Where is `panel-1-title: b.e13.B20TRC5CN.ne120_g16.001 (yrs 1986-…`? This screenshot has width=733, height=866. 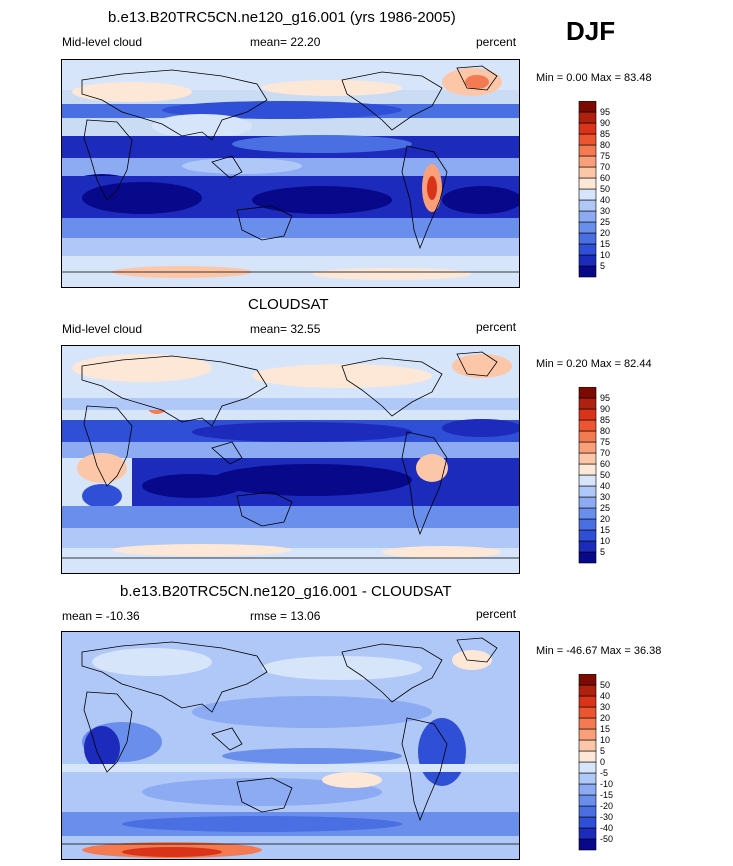
panel-1-title: b.e13.B20TRC5CN.ne120_g16.001 (yrs 1986-… is located at coordinates (282, 17).